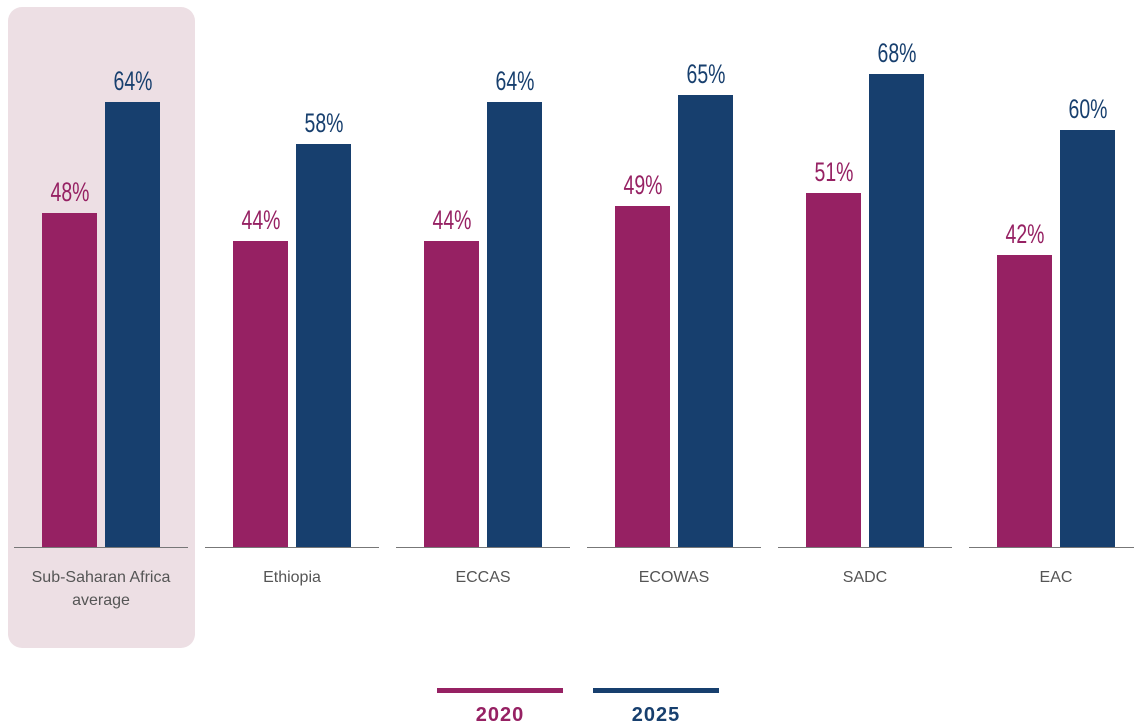 This screenshot has height=727, width=1134. Describe the element at coordinates (1088, 109) in the screenshot. I see `data-label: 60%` at that location.